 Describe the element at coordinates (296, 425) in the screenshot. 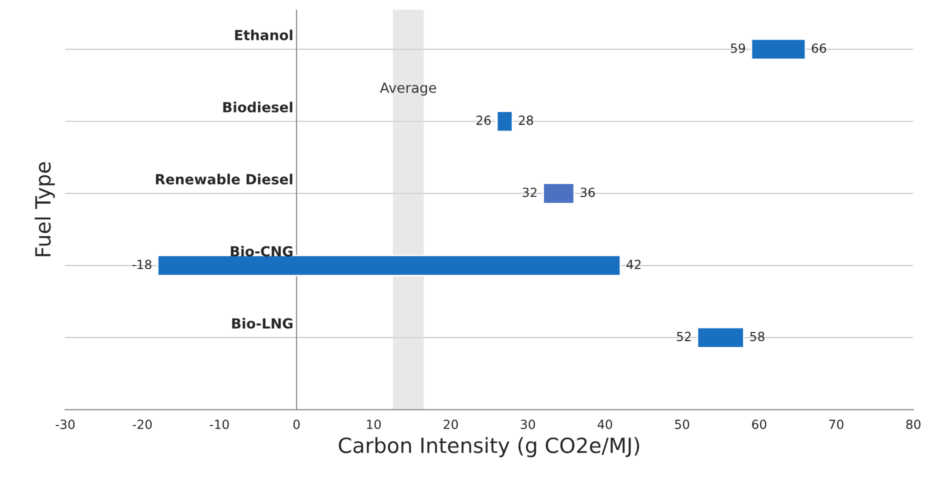

I see `x-tick-label: 0` at that location.